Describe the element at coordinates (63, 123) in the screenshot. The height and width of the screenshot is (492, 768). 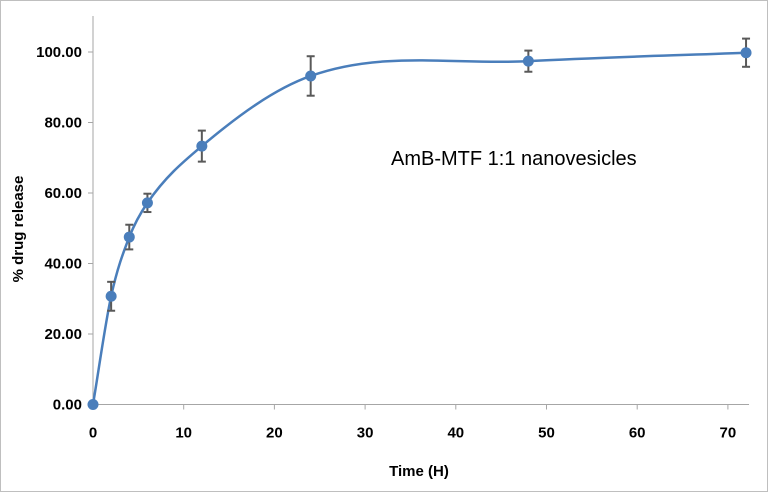
I see `y-tick-label: 80.00` at that location.